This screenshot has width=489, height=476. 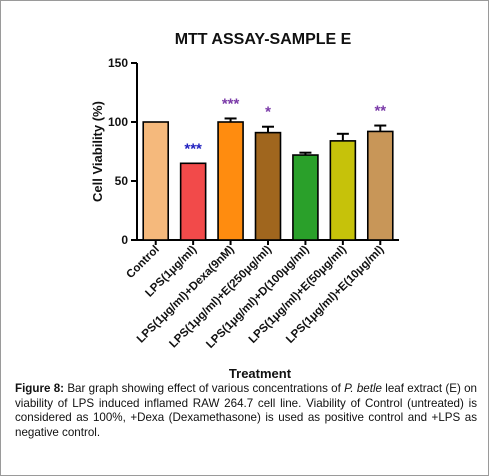 What do you see at coordinates (118, 63) in the screenshot?
I see `y-tick-label: 150` at bounding box center [118, 63].